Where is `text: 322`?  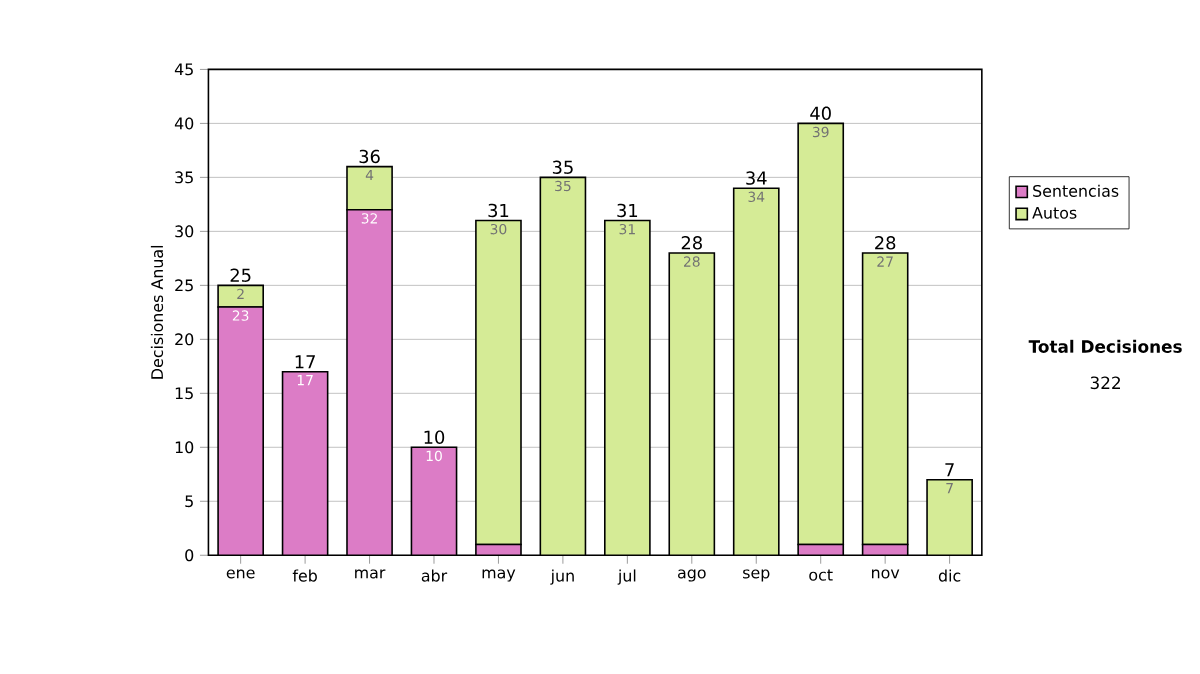
text: 322 is located at coordinates (1105, 383).